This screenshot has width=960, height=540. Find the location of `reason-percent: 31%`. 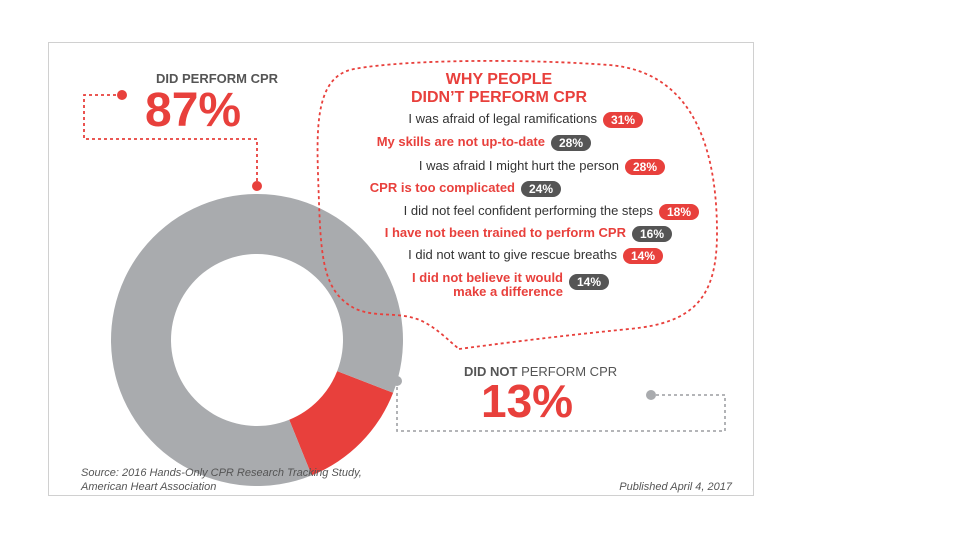

reason-percent: 31% is located at coordinates (623, 120).